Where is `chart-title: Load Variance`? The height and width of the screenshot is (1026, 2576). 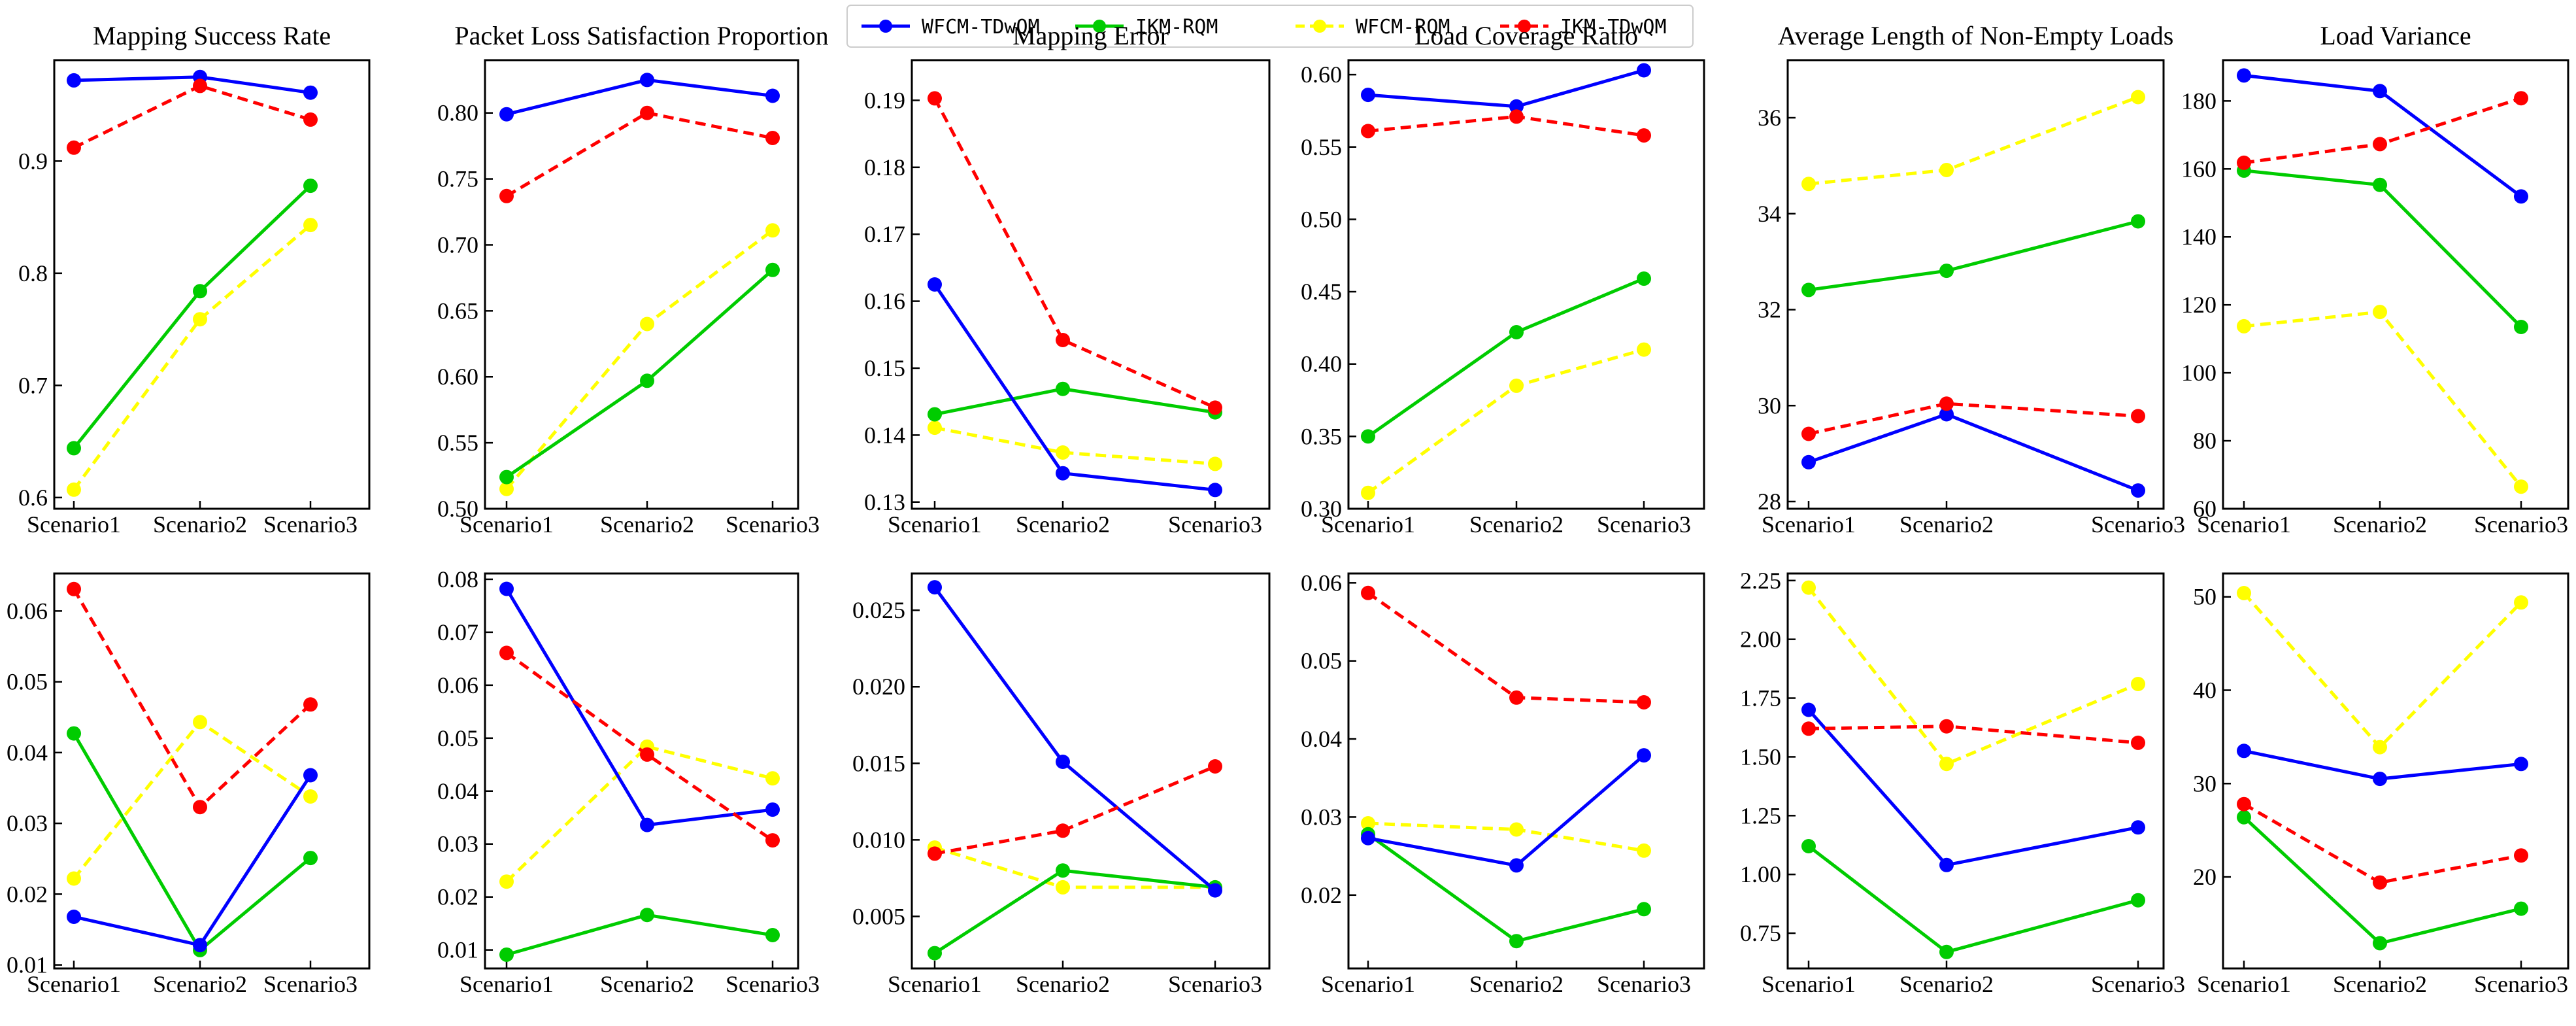
chart-title: Load Variance is located at coordinates (2395, 35).